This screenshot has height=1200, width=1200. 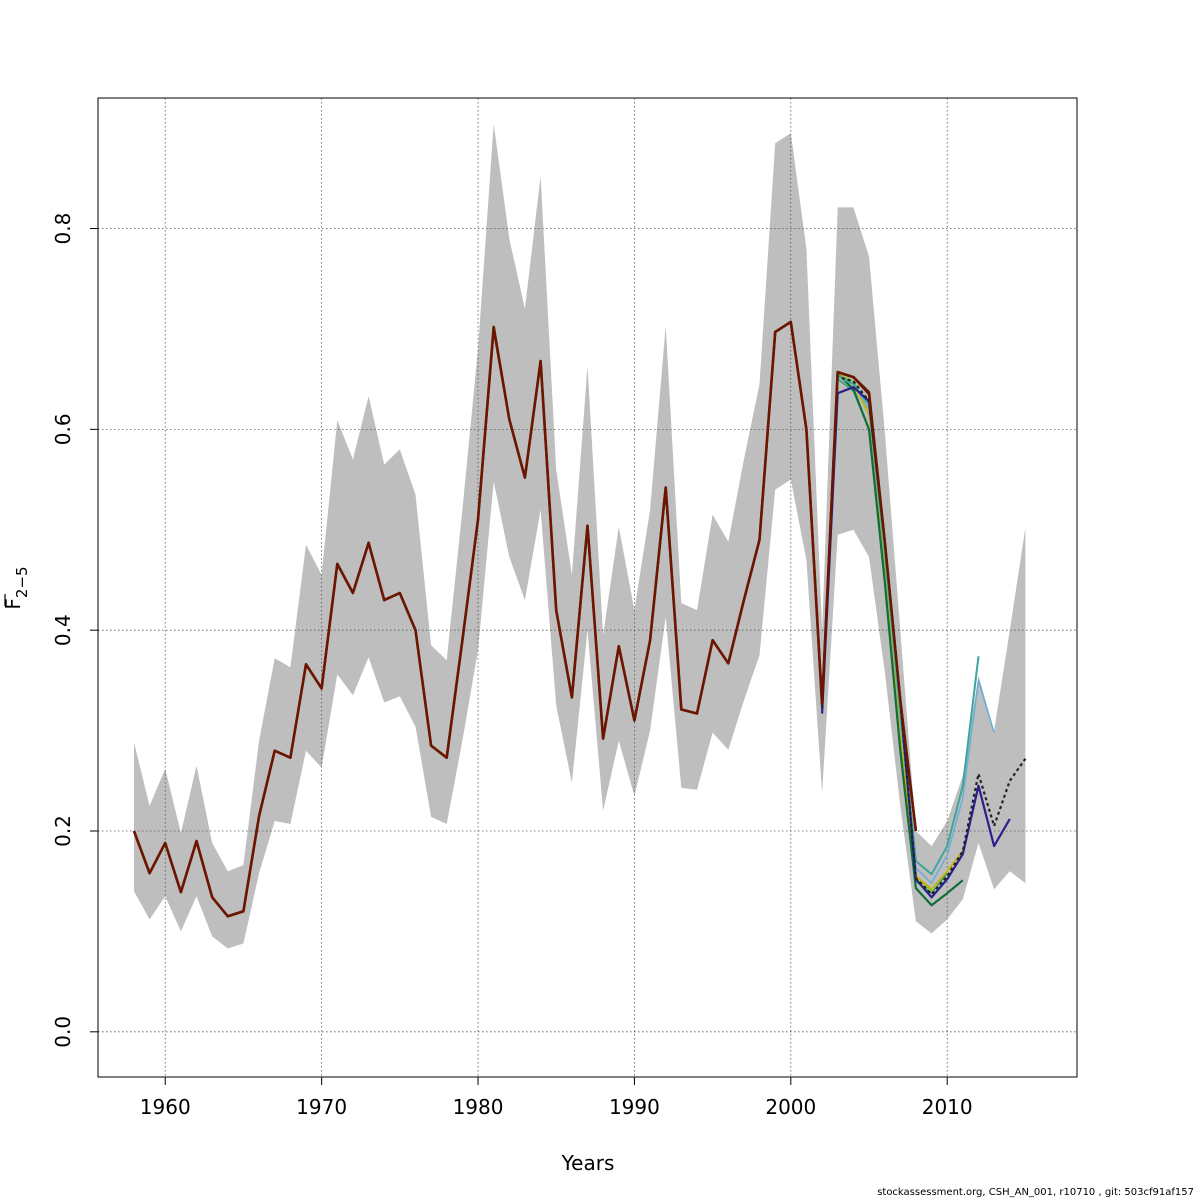 I want to click on x-tick-label: 1980, so click(x=478, y=1107).